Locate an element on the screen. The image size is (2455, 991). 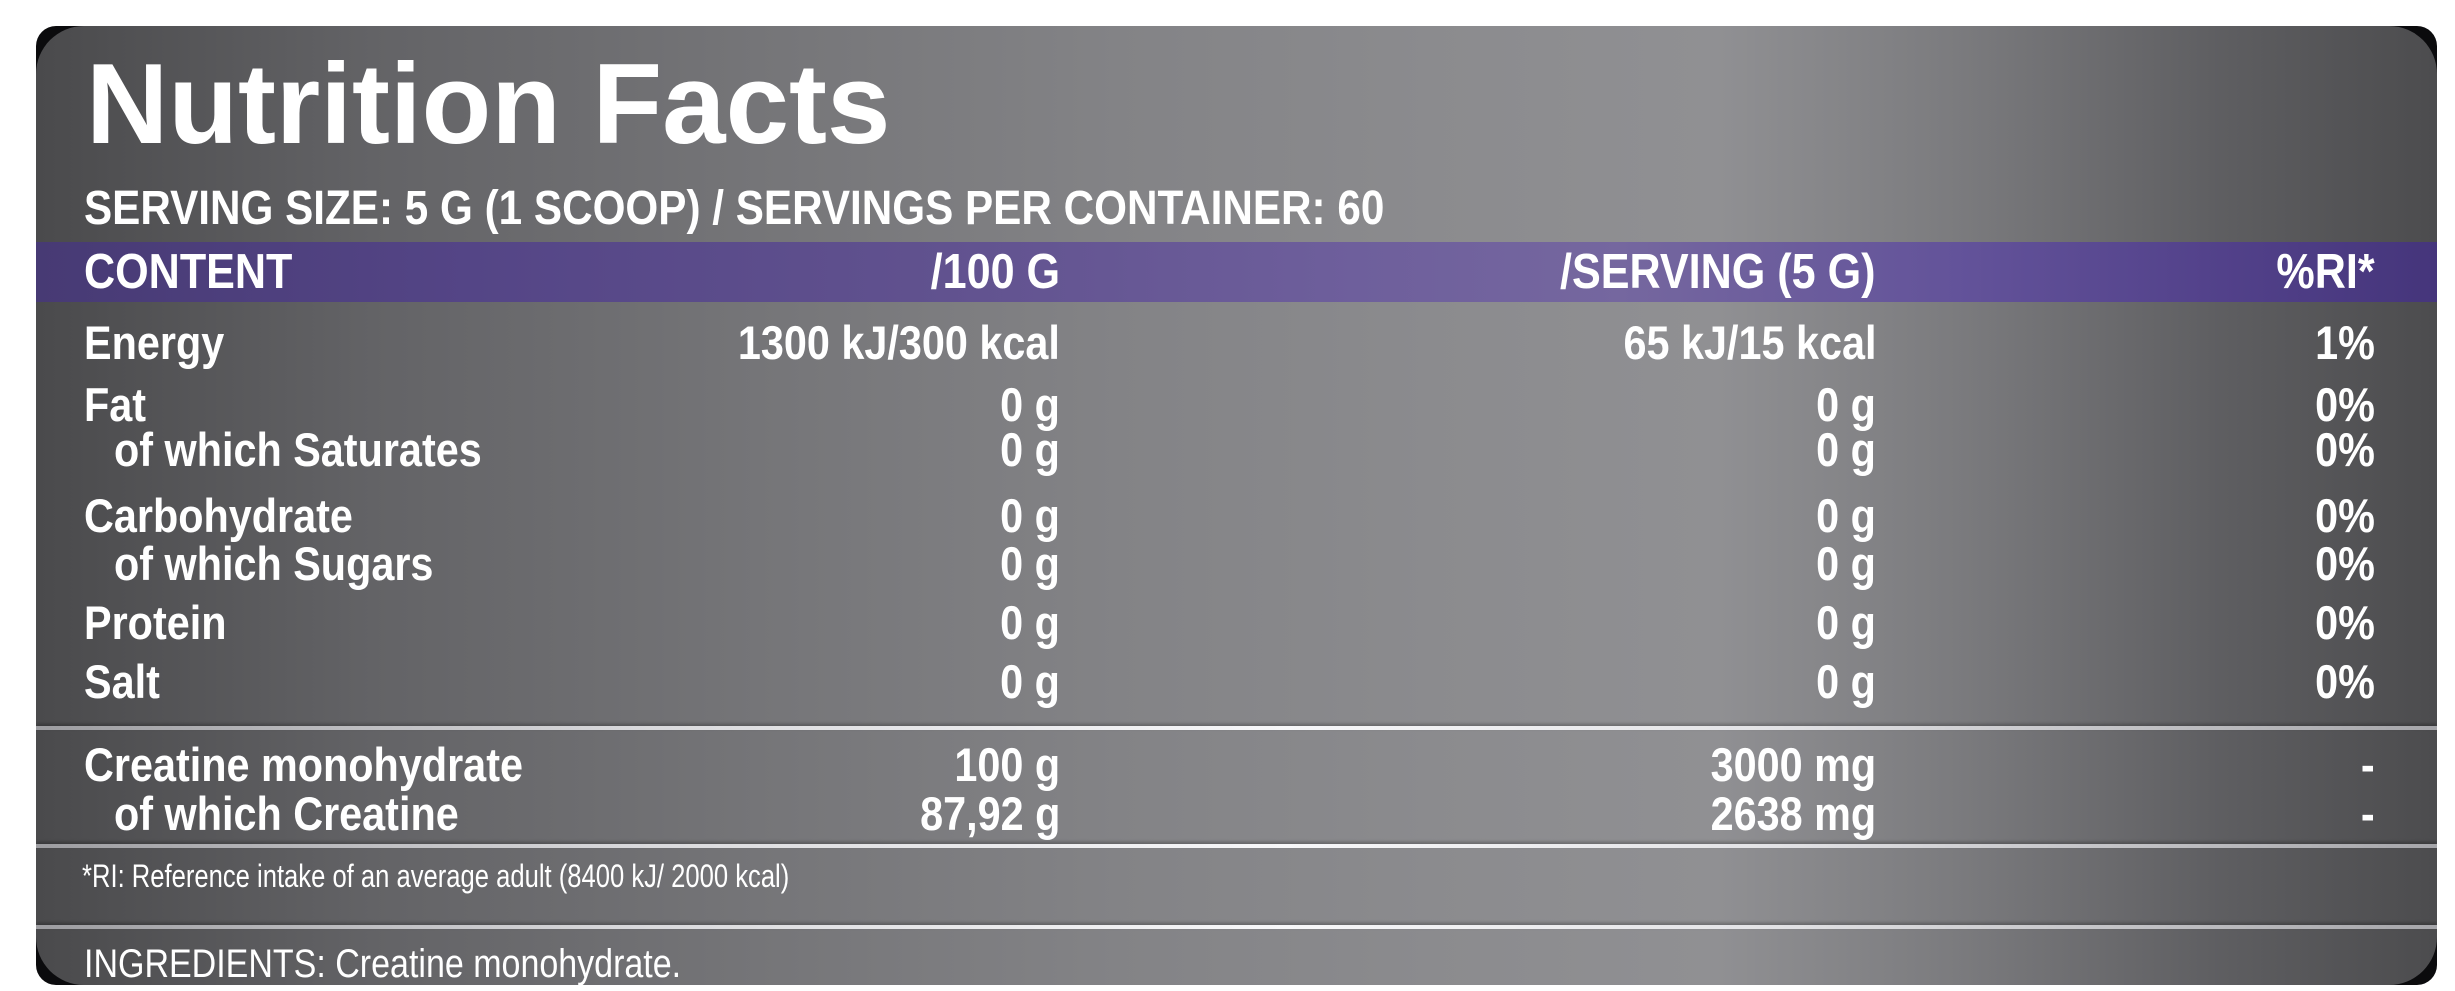
row-label: Protein is located at coordinates (155, 622).